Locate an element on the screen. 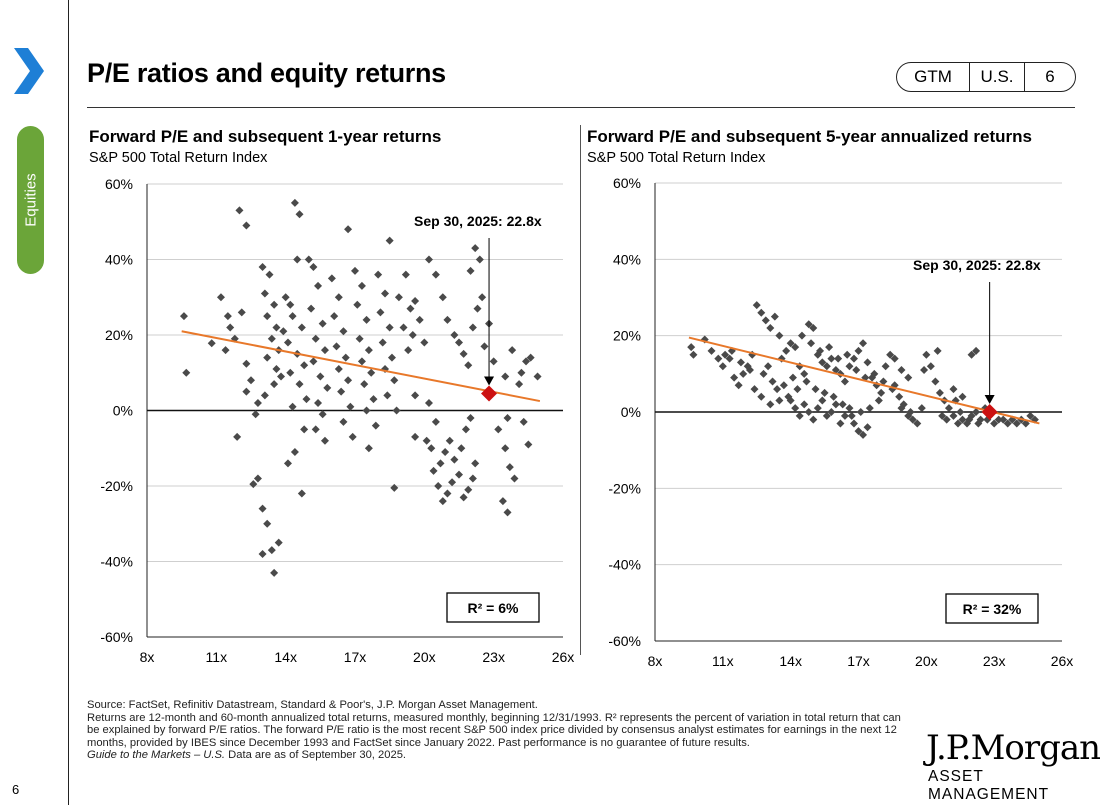  footnote-gtm: Guide to the Markets – U.S. is located at coordinates (156, 755).